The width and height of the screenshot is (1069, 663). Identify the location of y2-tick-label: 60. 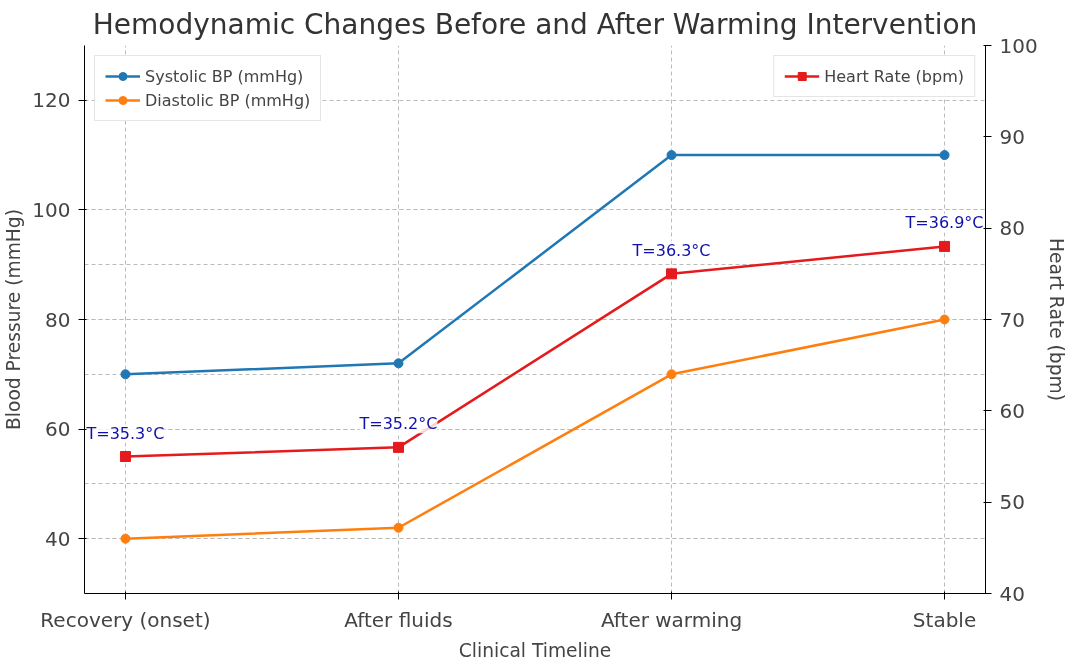
(1012, 410).